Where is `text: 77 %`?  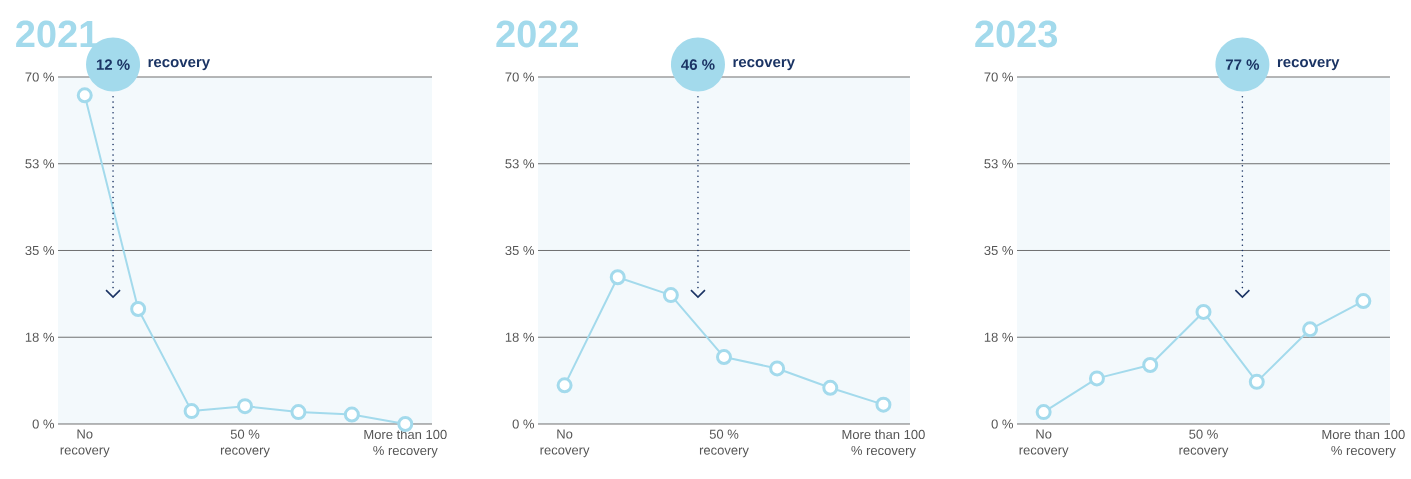 text: 77 % is located at coordinates (1242, 64).